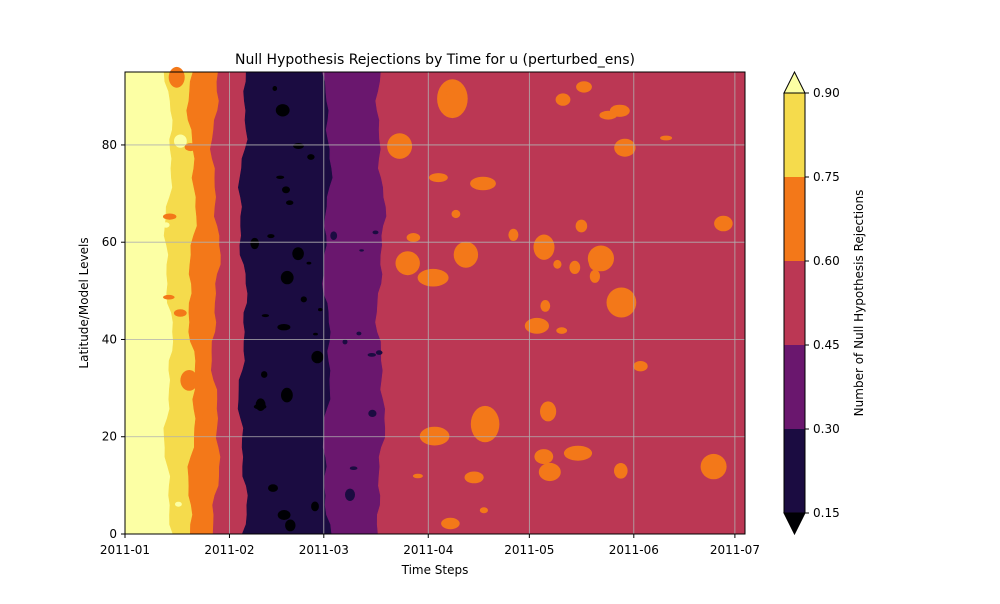  What do you see at coordinates (84, 302) in the screenshot?
I see `y-axis-label: Latitude/Model Levels` at bounding box center [84, 302].